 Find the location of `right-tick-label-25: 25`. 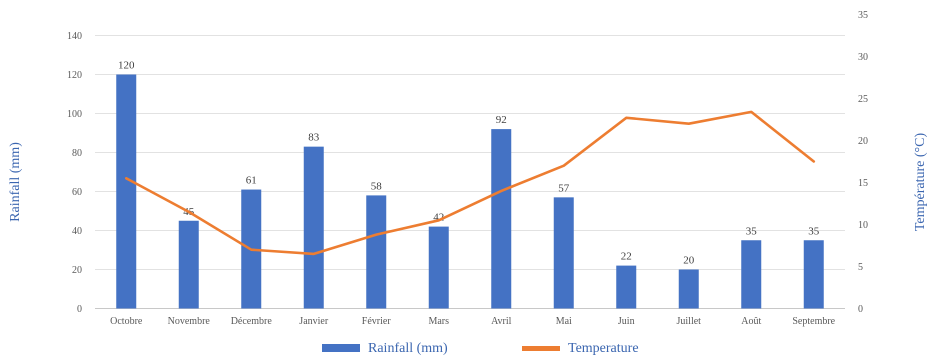

right-tick-label-25: 25 is located at coordinates (863, 99).